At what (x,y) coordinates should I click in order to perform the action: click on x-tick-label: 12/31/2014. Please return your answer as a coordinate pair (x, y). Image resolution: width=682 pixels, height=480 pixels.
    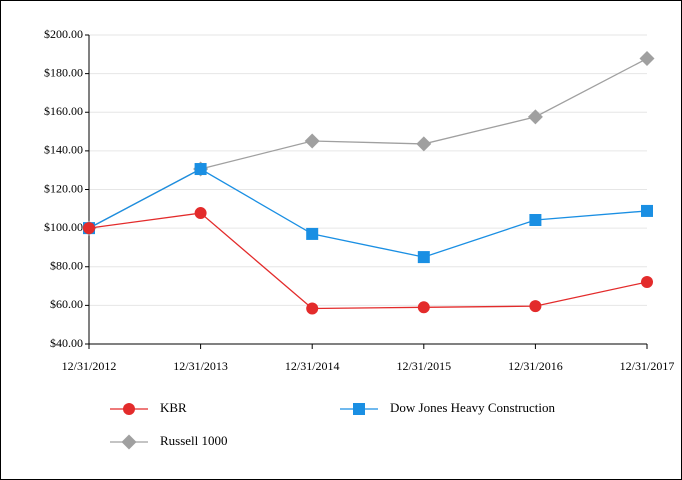
    Looking at the image, I should click on (312, 366).